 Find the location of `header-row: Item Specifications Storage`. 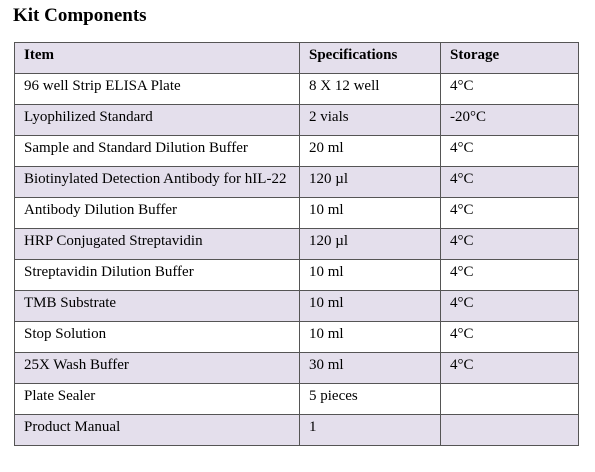

header-row: Item Specifications Storage is located at coordinates (296, 58).